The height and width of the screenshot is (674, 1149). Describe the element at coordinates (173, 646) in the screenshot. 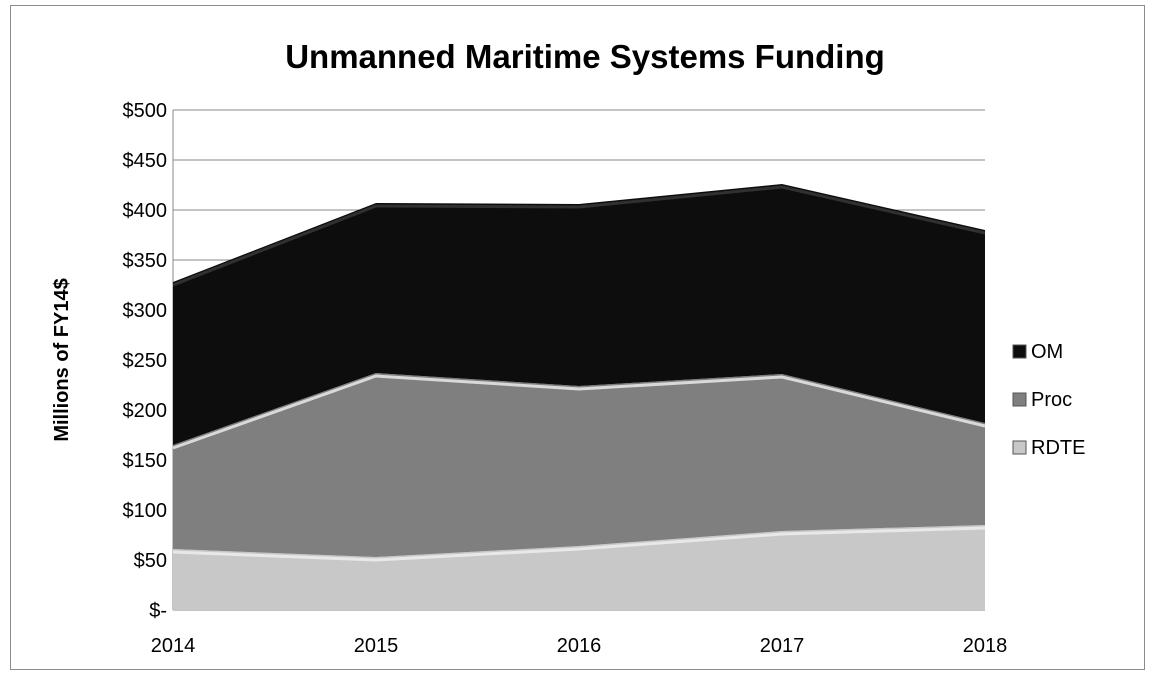

I see `x-tick-label: 2014` at that location.